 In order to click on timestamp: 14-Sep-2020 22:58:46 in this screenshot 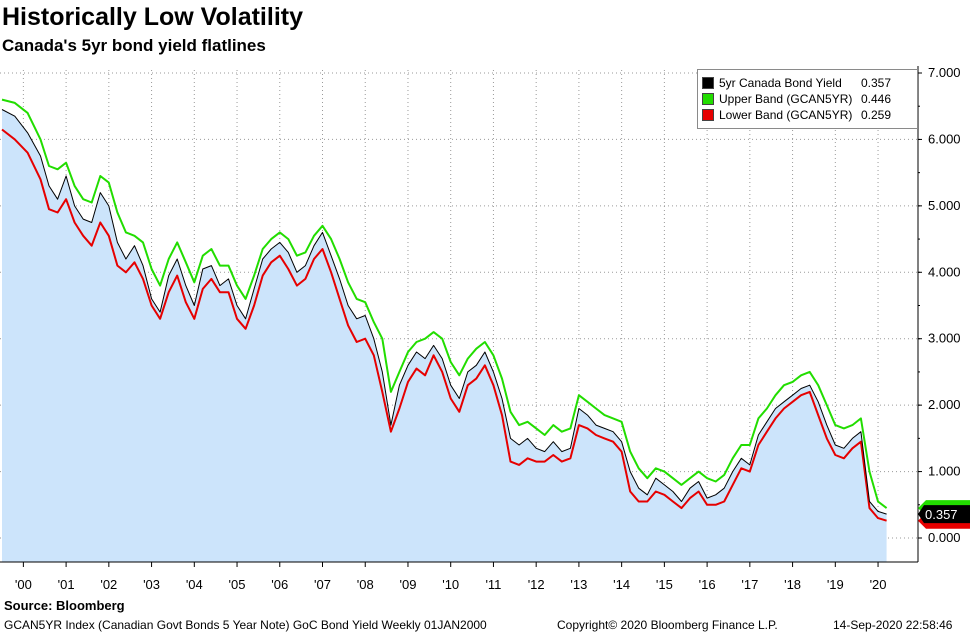, I will do `click(893, 625)`.